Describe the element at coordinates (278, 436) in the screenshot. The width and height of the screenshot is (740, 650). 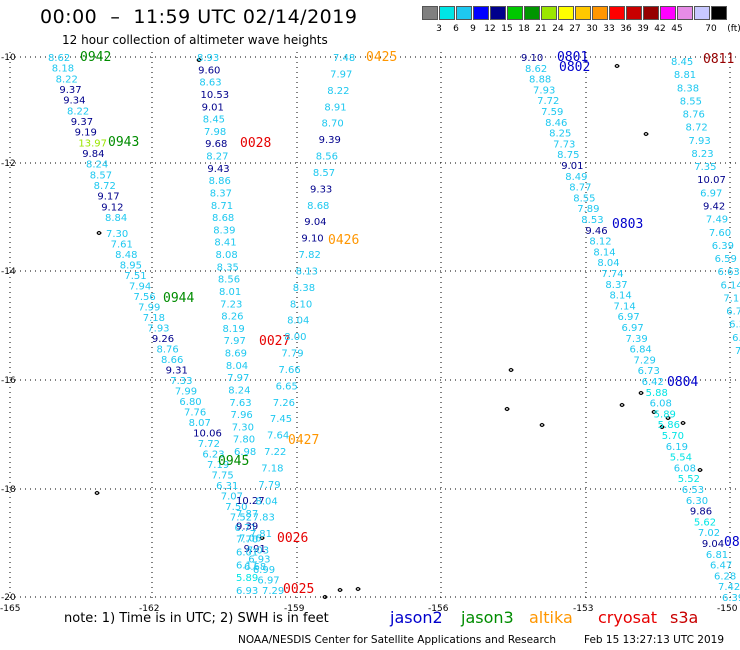
I see `swh-value: 7.64` at that location.